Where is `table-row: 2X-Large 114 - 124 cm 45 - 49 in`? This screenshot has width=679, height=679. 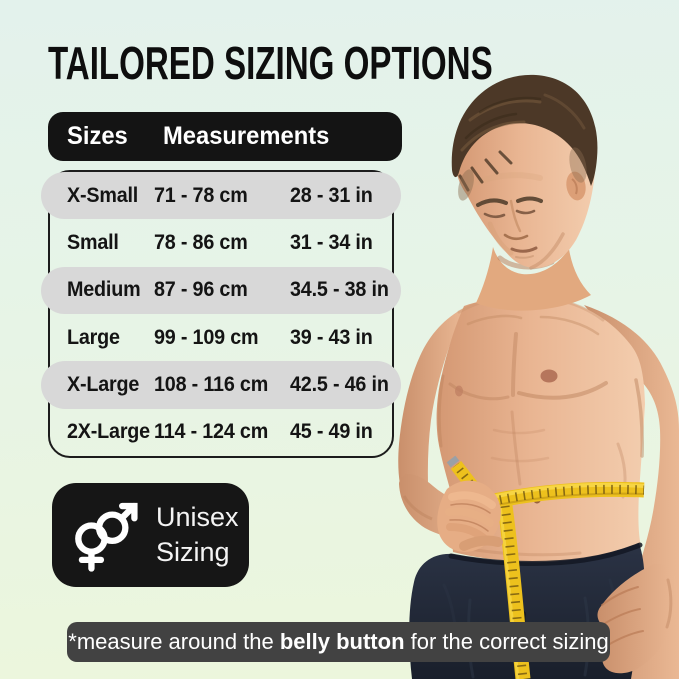 table-row: 2X-Large 114 - 124 cm 45 - 49 in is located at coordinates (221, 432).